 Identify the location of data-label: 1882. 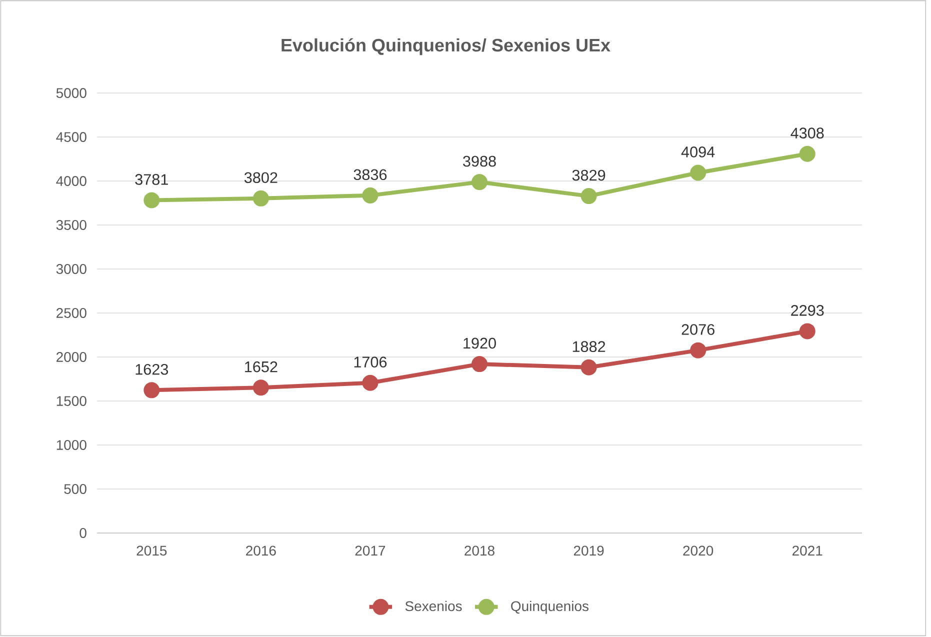
(589, 346).